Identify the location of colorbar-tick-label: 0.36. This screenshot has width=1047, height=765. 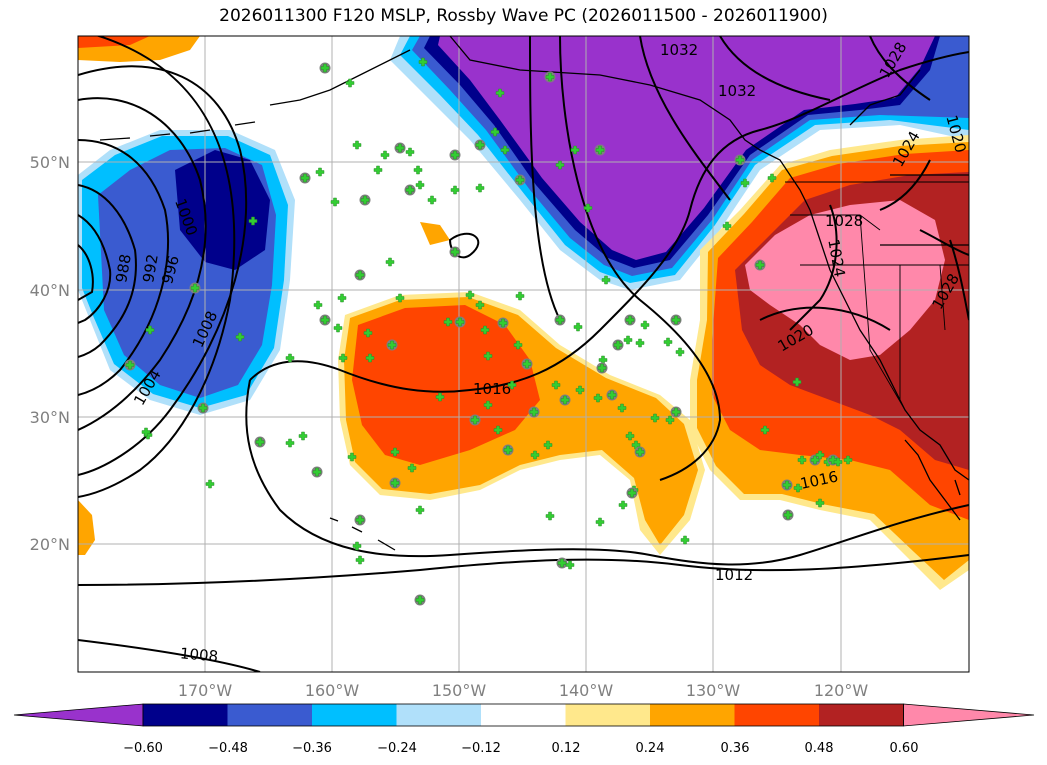
(735, 748).